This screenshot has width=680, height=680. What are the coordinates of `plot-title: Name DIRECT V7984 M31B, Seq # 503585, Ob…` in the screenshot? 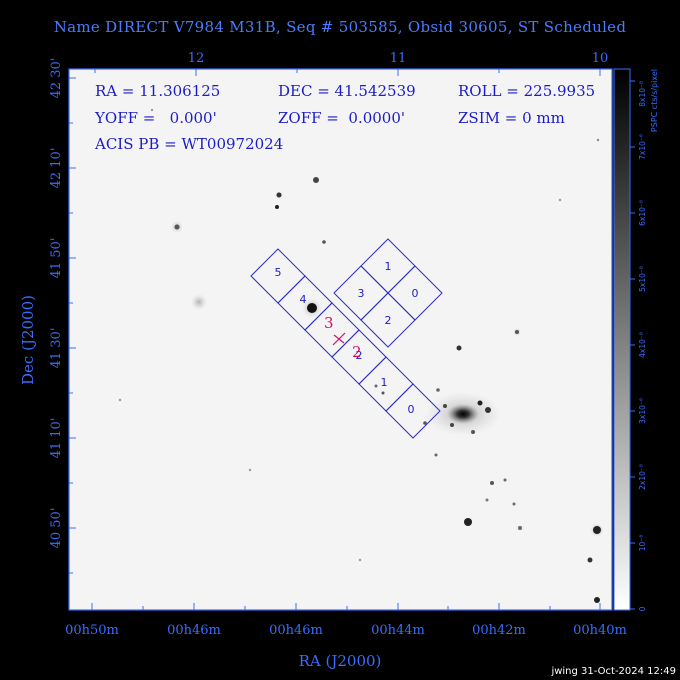 It's located at (340, 27).